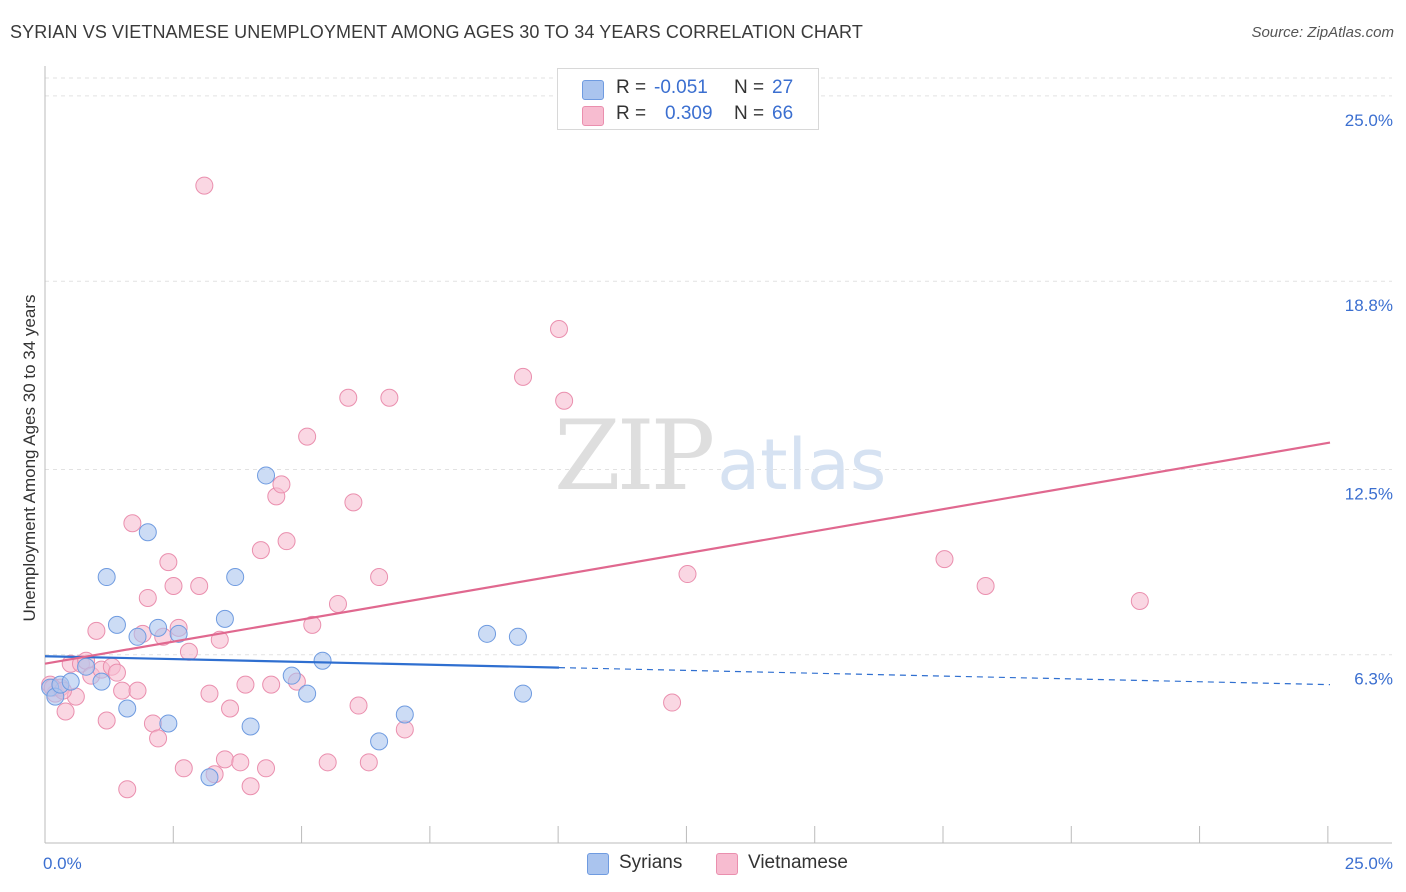  What do you see at coordinates (631, 87) in the screenshot?
I see `syrians-r-label: R =` at bounding box center [631, 87].